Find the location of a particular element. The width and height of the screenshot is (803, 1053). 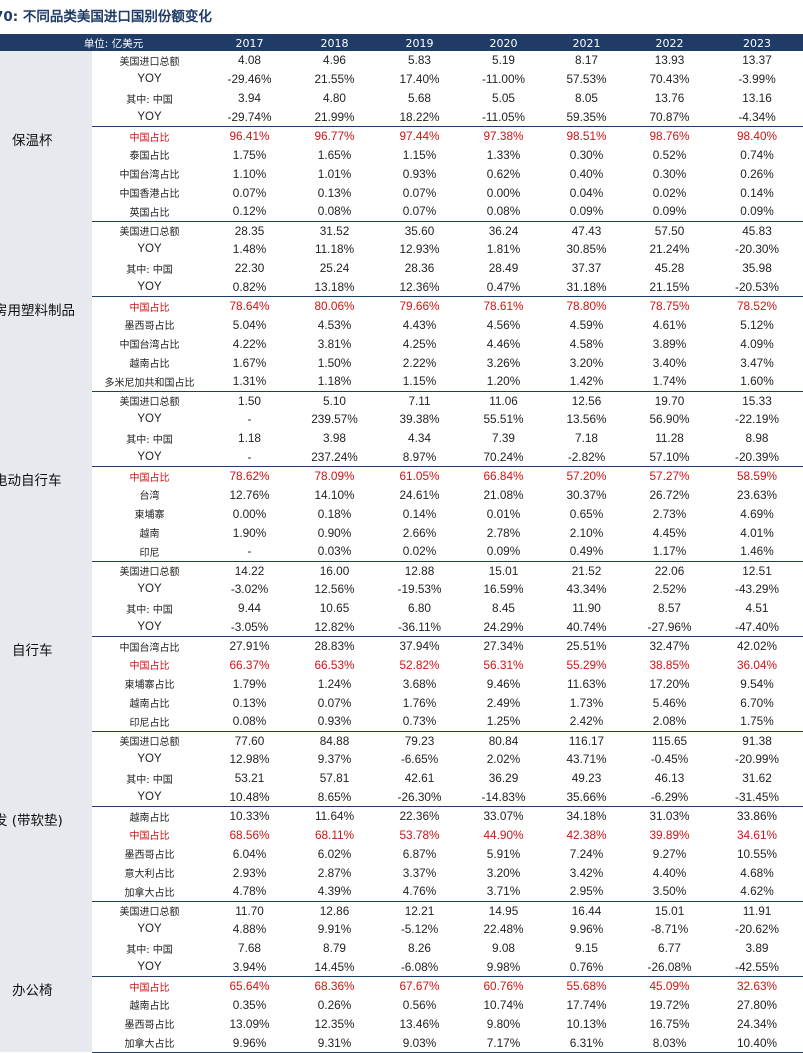

value-cell: 1.24% is located at coordinates (334, 683).